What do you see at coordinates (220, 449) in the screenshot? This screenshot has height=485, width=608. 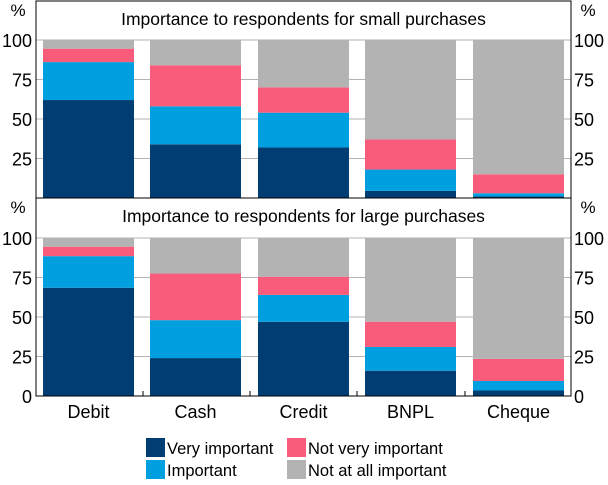 I see `legend-label: Very important` at bounding box center [220, 449].